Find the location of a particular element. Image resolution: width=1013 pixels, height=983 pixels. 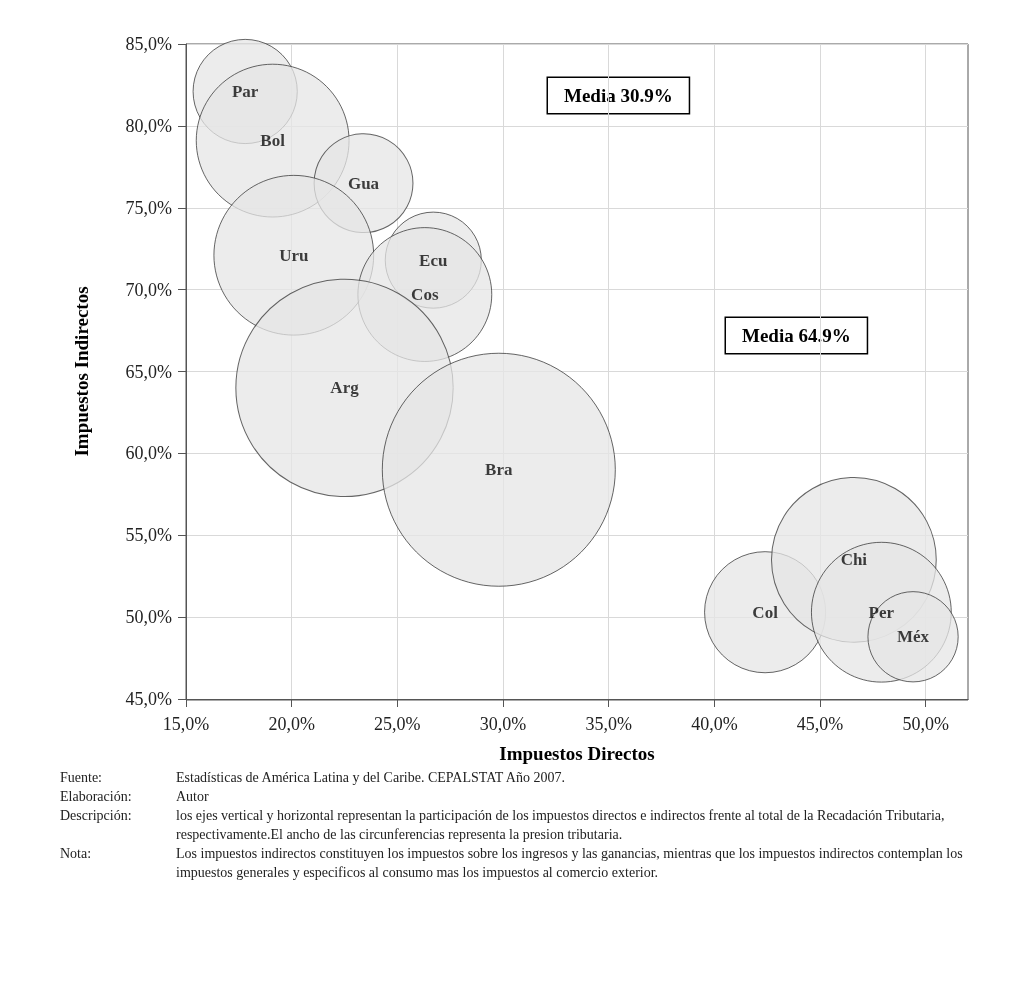

x-axis-title: Impuestos Directos is located at coordinates (577, 753).